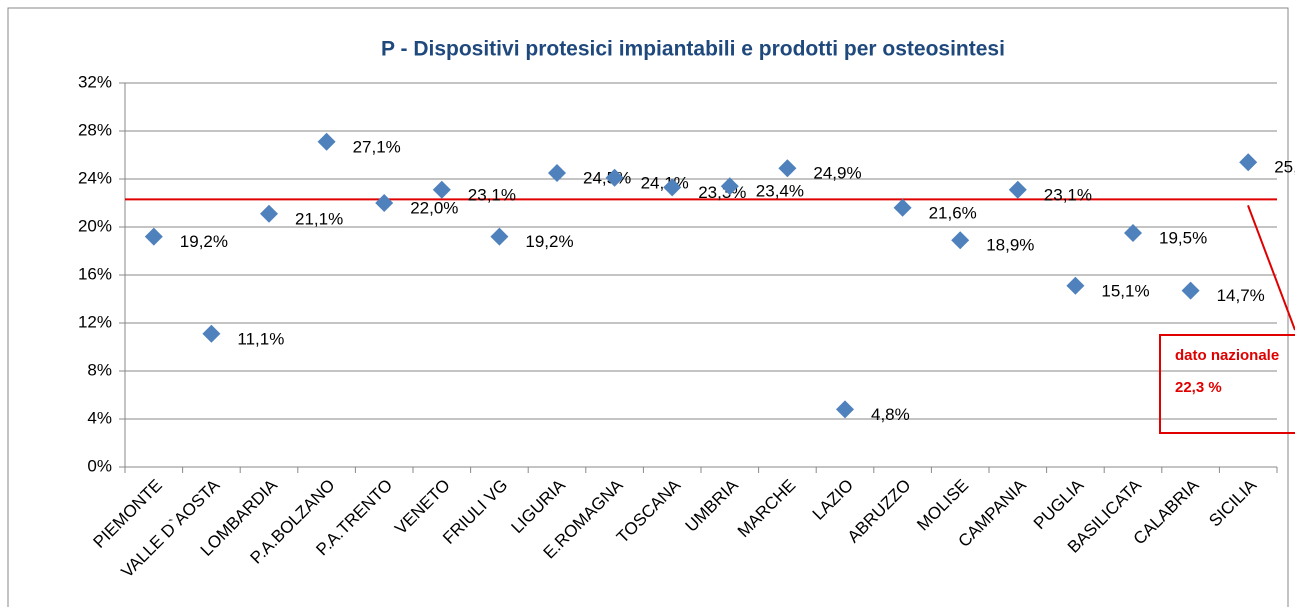  I want to click on data-label: 14,7%, so click(1241, 295).